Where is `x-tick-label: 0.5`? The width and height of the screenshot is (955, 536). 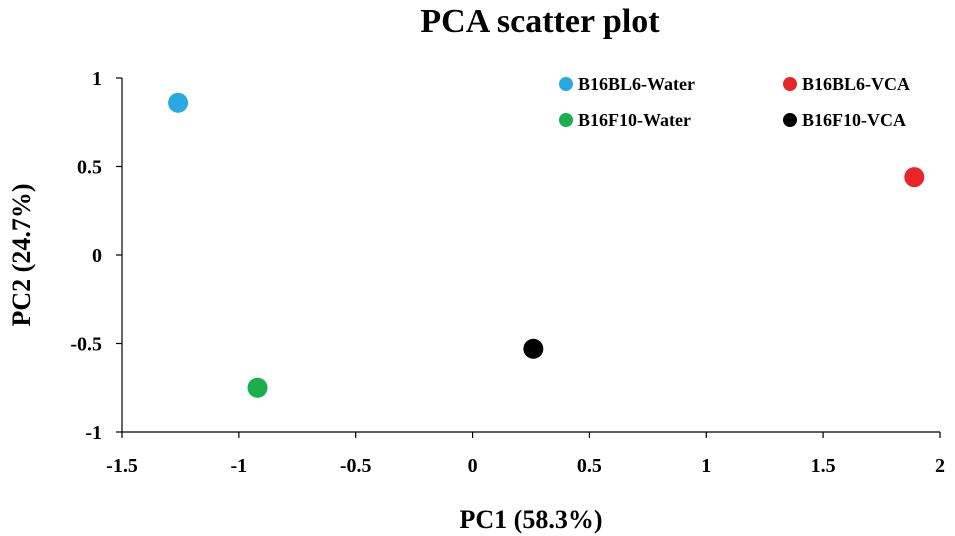 x-tick-label: 0.5 is located at coordinates (589, 466).